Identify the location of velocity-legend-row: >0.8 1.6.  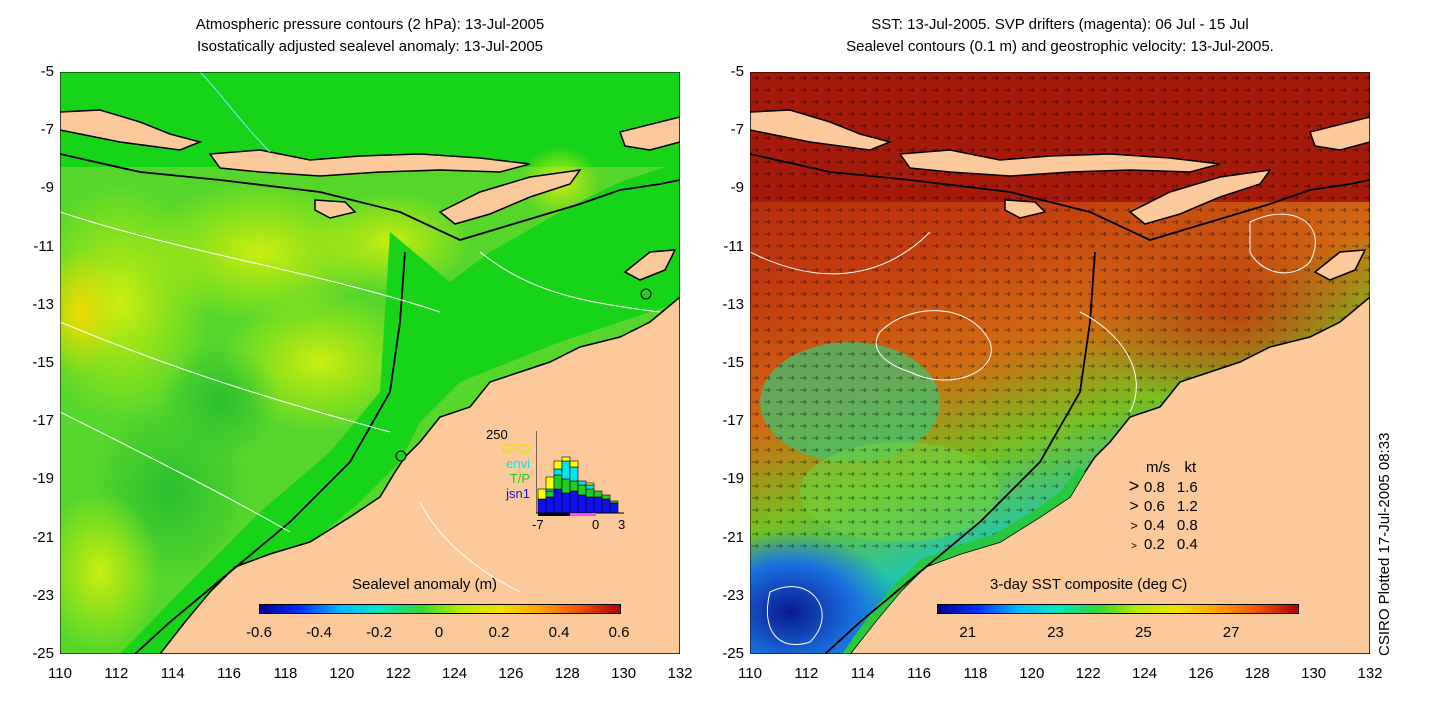
(1184, 487).